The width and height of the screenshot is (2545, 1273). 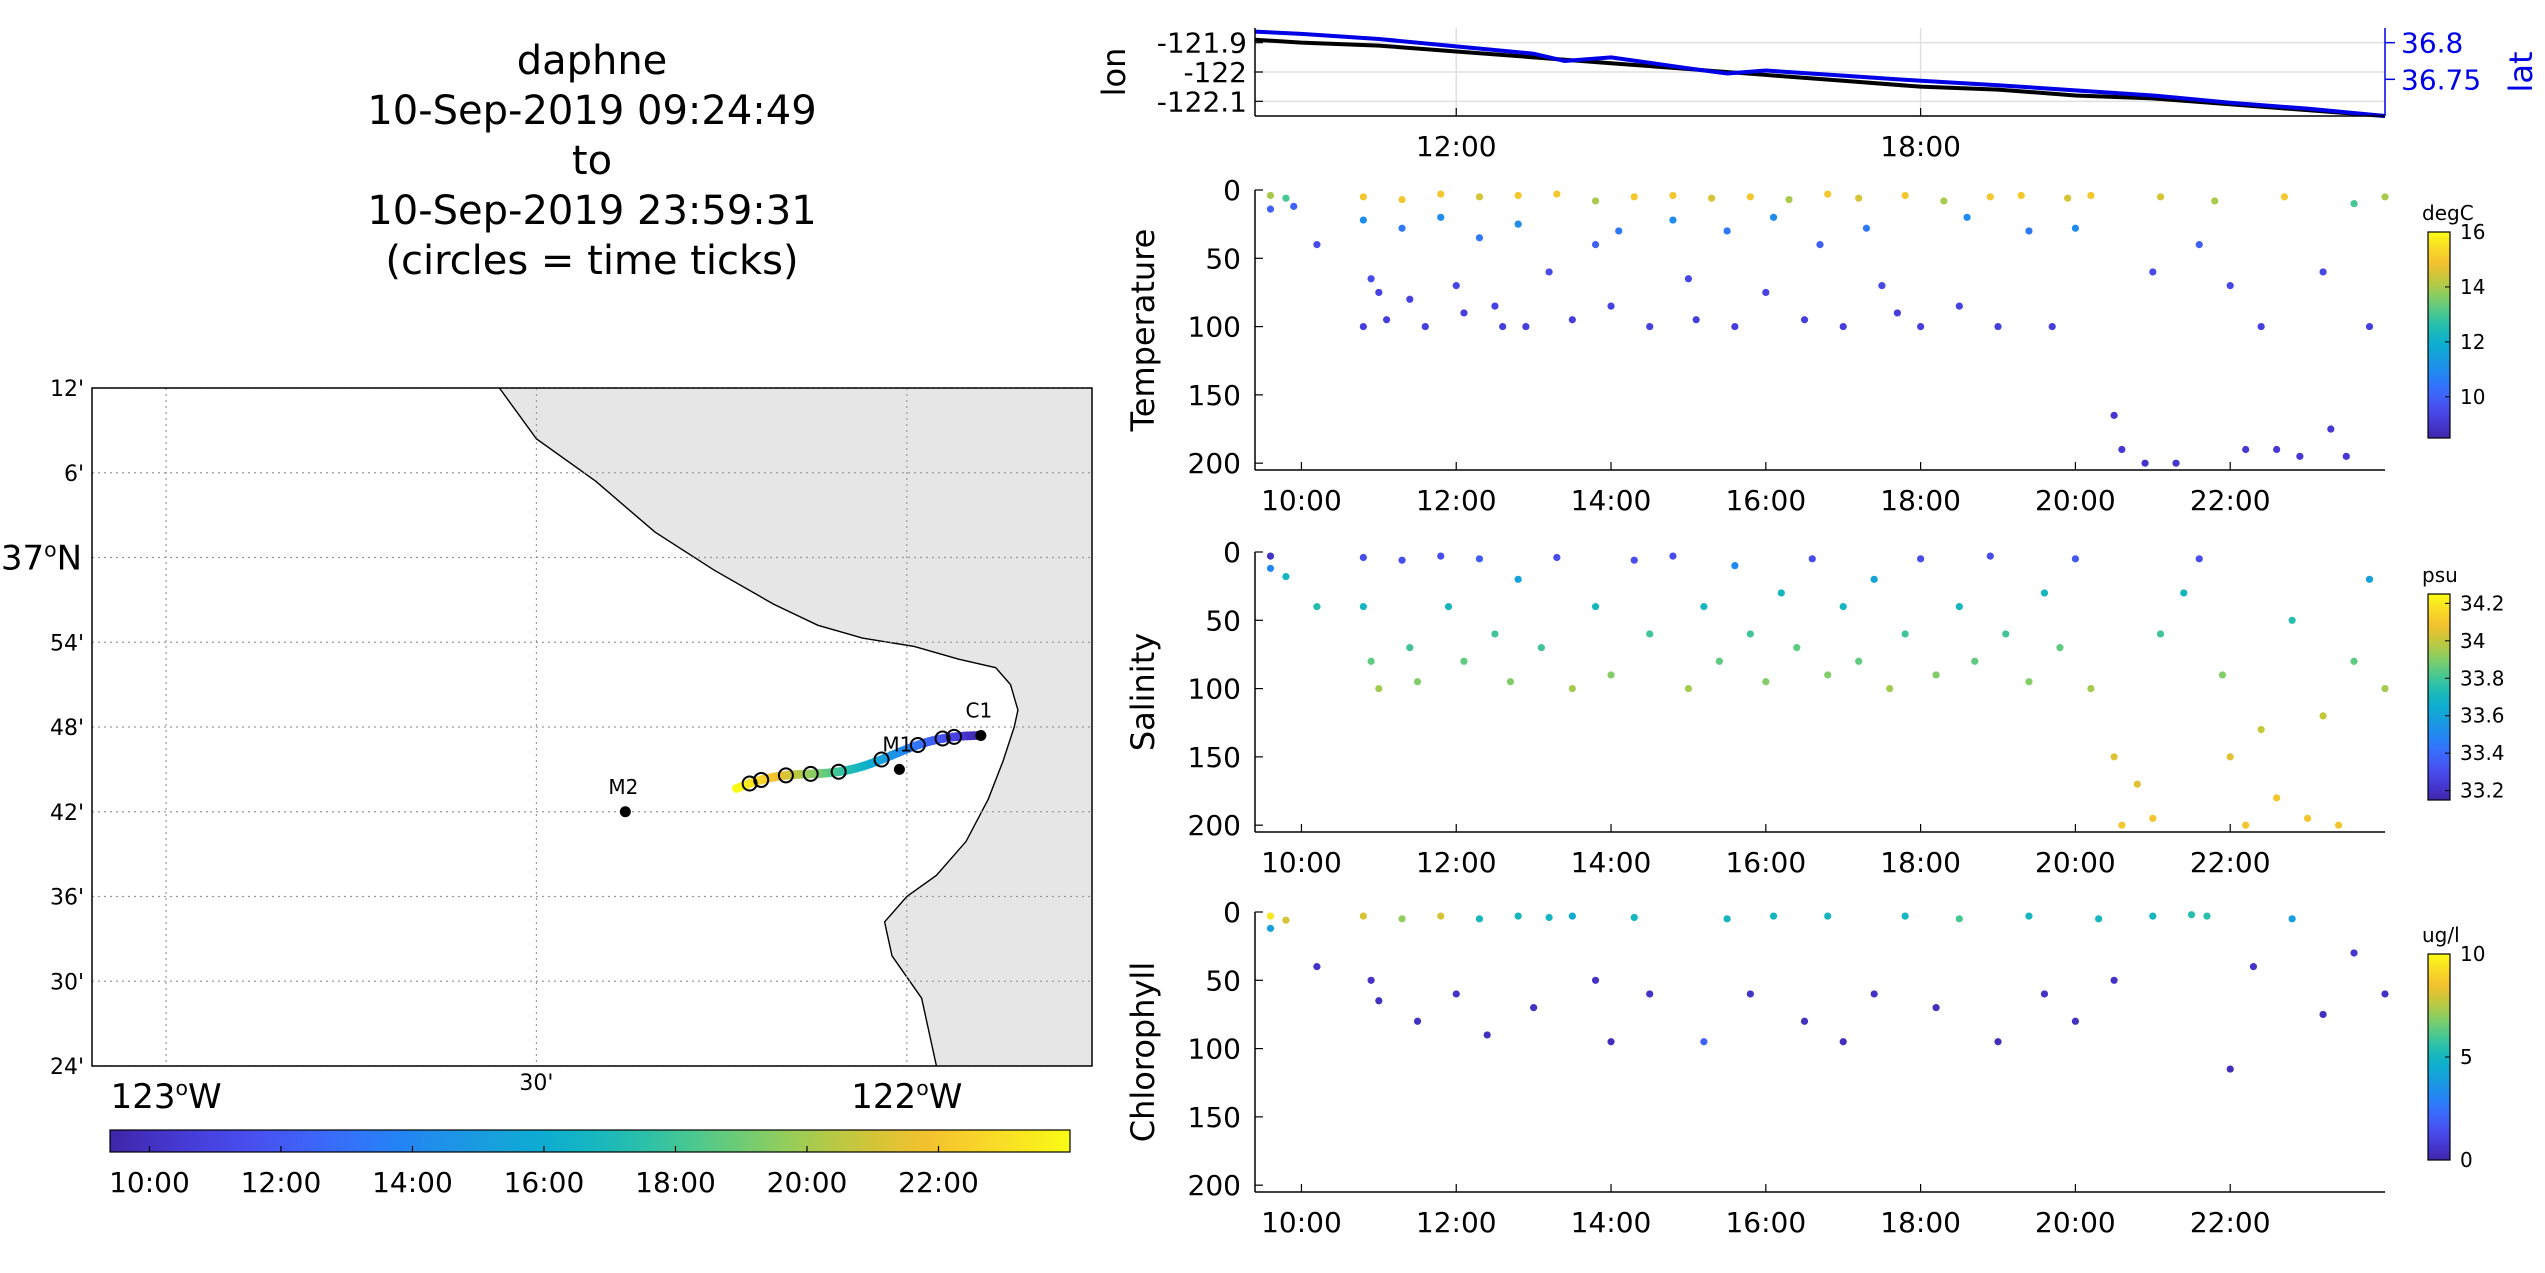 I want to click on chlorophyll-xtick-label: 20:00, so click(x=2075, y=1222).